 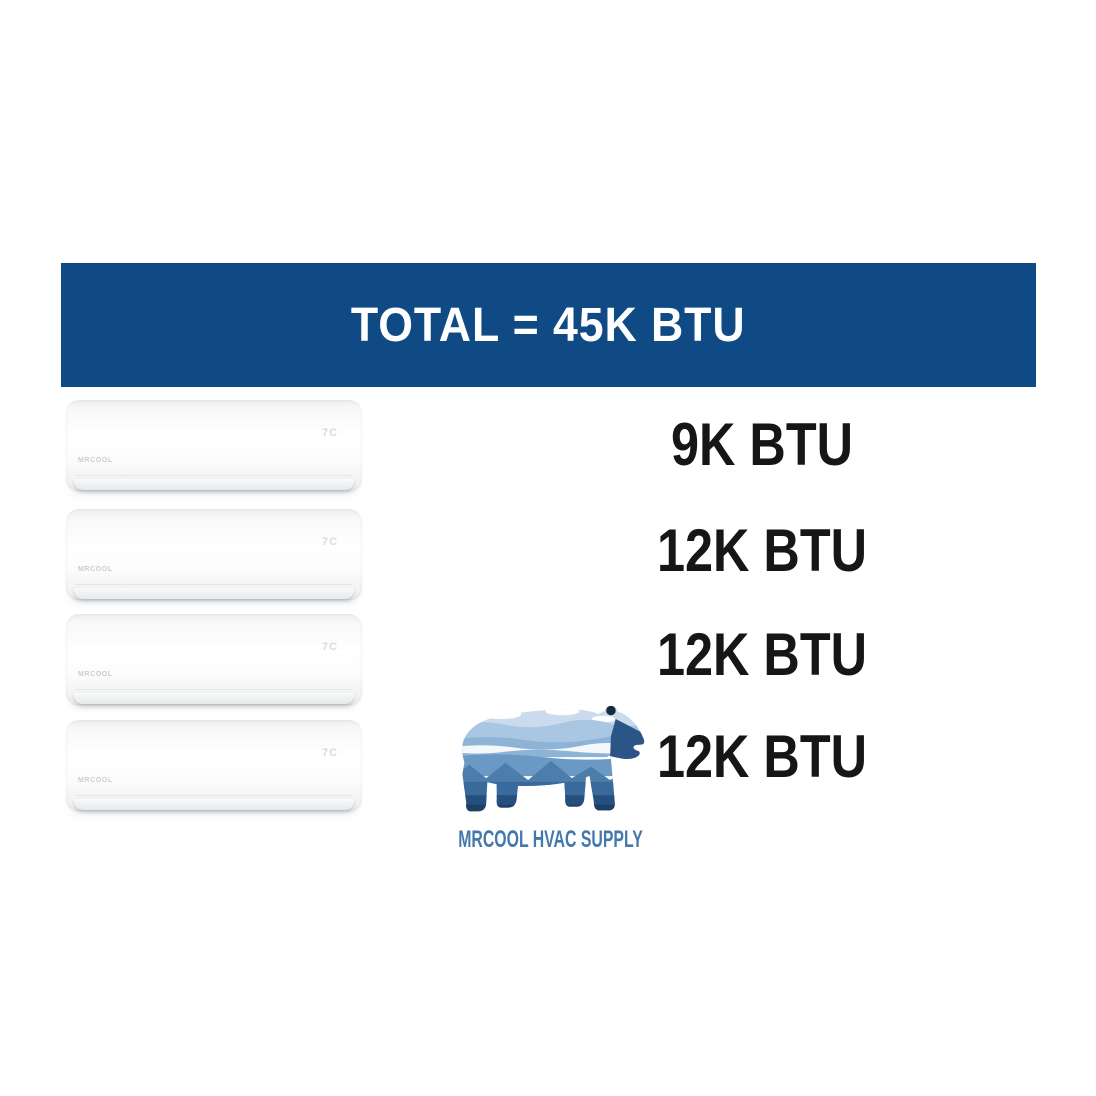 I want to click on mini-split-indoor-unit-2: MRCOOL 7C, so click(x=214, y=554).